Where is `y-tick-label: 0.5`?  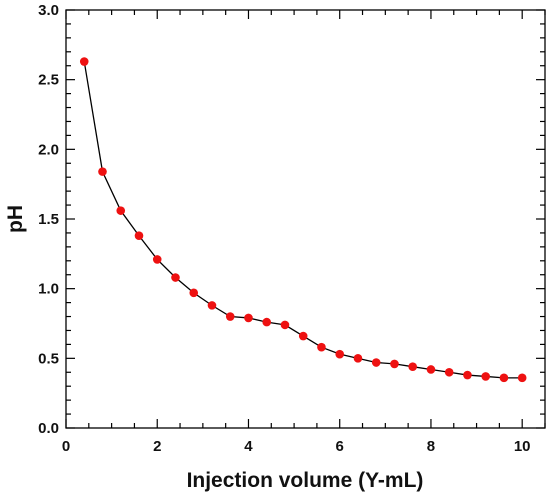
y-tick-label: 0.5 is located at coordinates (48, 358).